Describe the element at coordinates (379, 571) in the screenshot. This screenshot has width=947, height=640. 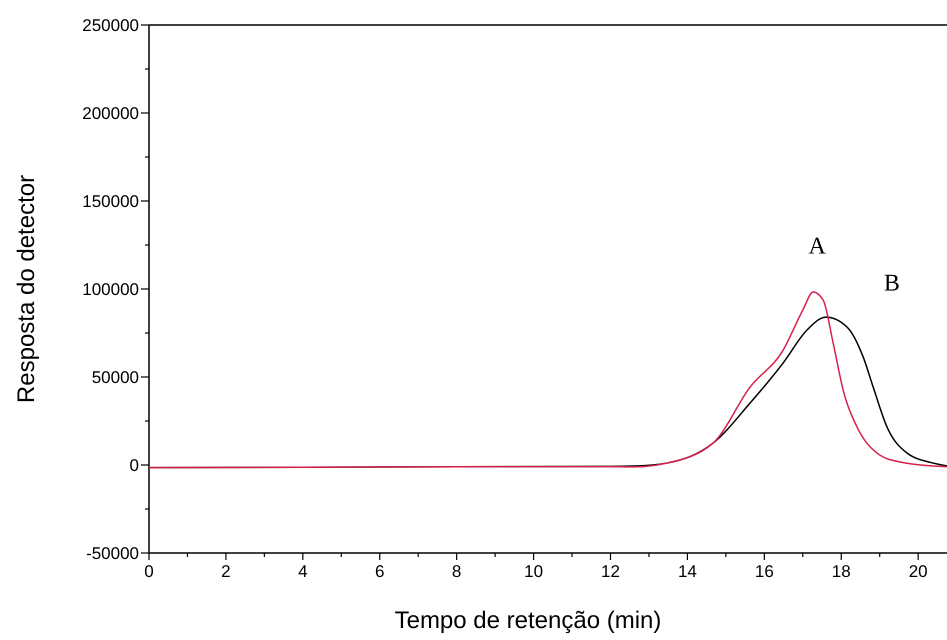
I see `x-tick-label: 6` at that location.